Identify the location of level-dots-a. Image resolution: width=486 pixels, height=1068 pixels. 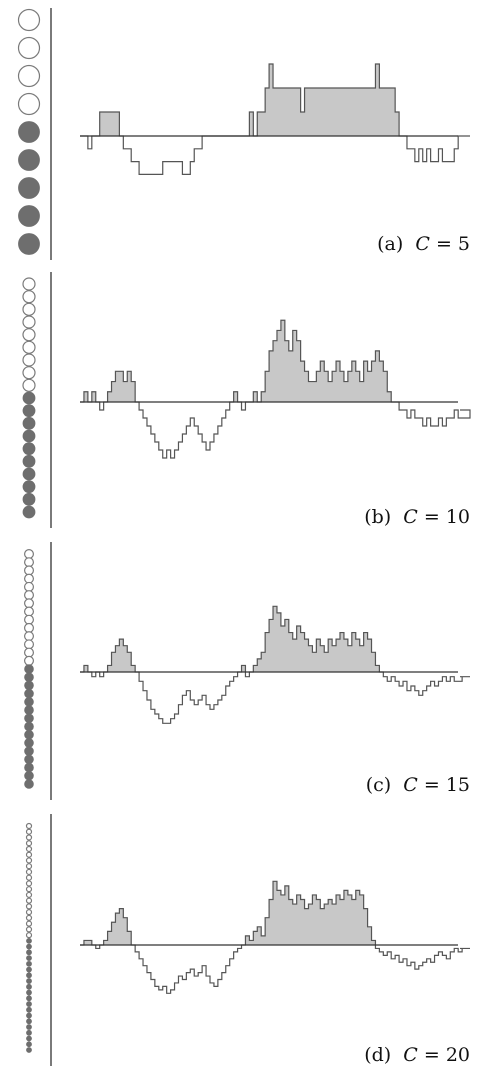
(29, 131).